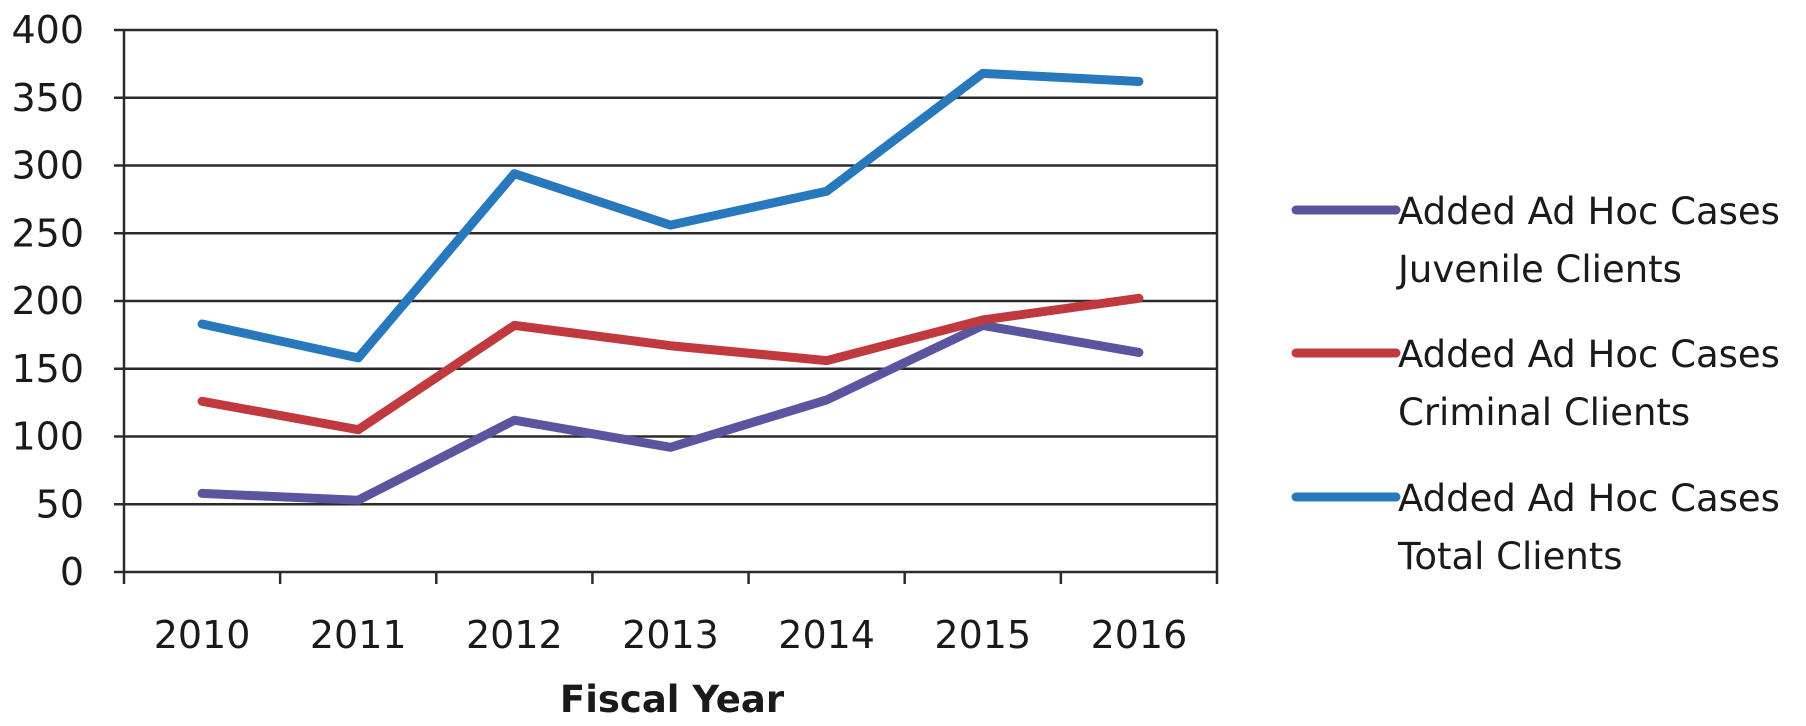 This screenshot has height=726, width=1806. I want to click on x-tick-label: 2010, so click(202, 635).